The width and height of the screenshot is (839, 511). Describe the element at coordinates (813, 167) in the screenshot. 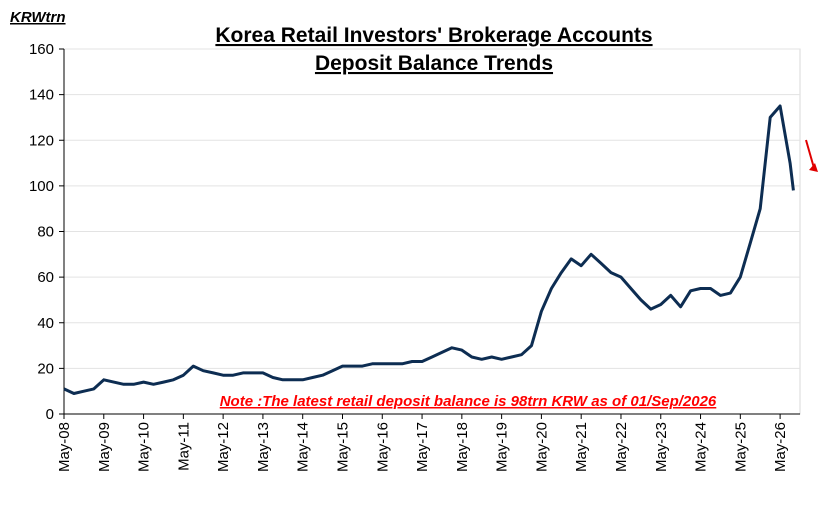

I see `arrow-head` at that location.